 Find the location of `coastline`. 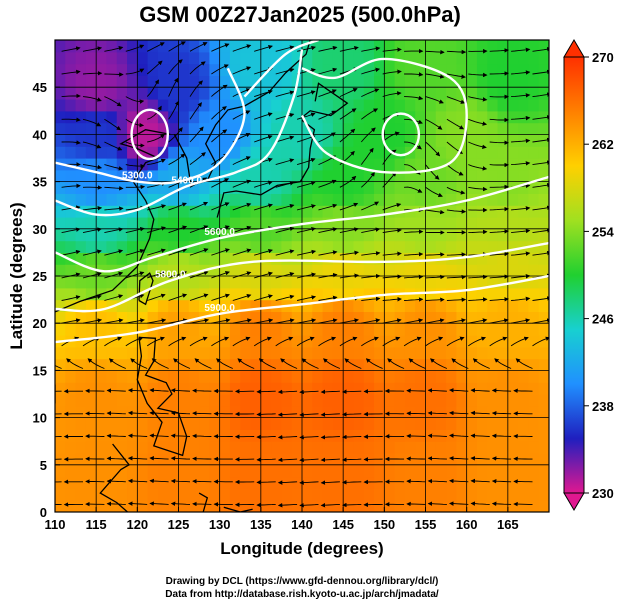

coastline is located at coordinates (115, 477).